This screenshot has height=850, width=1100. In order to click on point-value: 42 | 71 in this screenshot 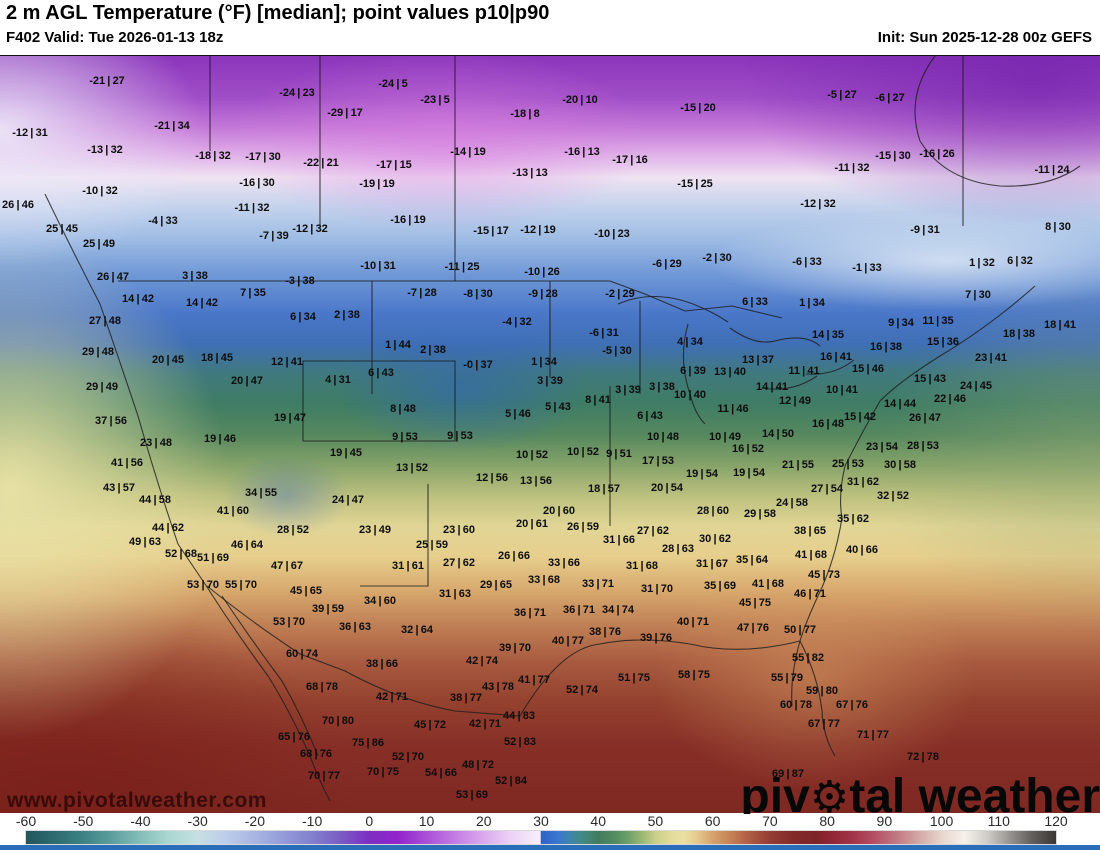, I will do `click(392, 697)`.